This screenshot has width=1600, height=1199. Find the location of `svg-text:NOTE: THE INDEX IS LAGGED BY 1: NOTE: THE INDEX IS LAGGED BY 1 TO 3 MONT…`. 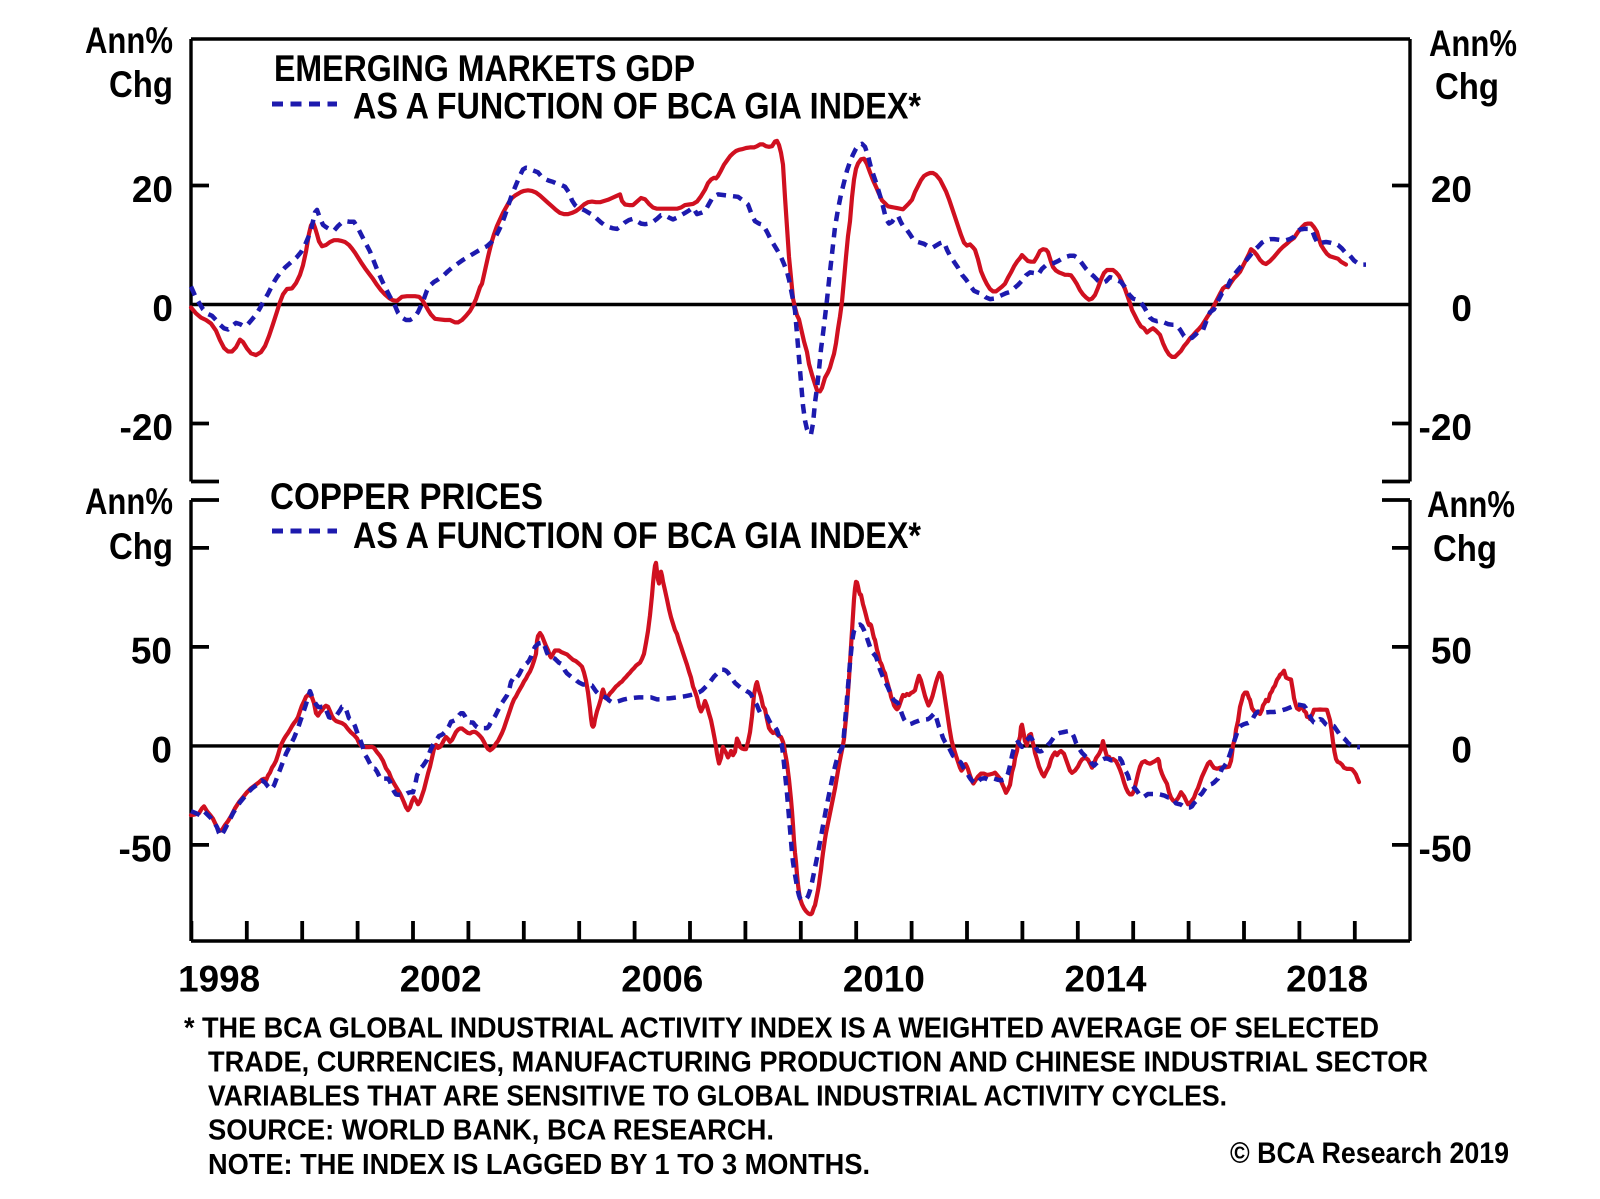

svg-text:NOTE: THE INDEX IS LAGGED BY 1: NOTE: THE INDEX IS LAGGED BY 1 TO 3 MONT… is located at coordinates (539, 1165).